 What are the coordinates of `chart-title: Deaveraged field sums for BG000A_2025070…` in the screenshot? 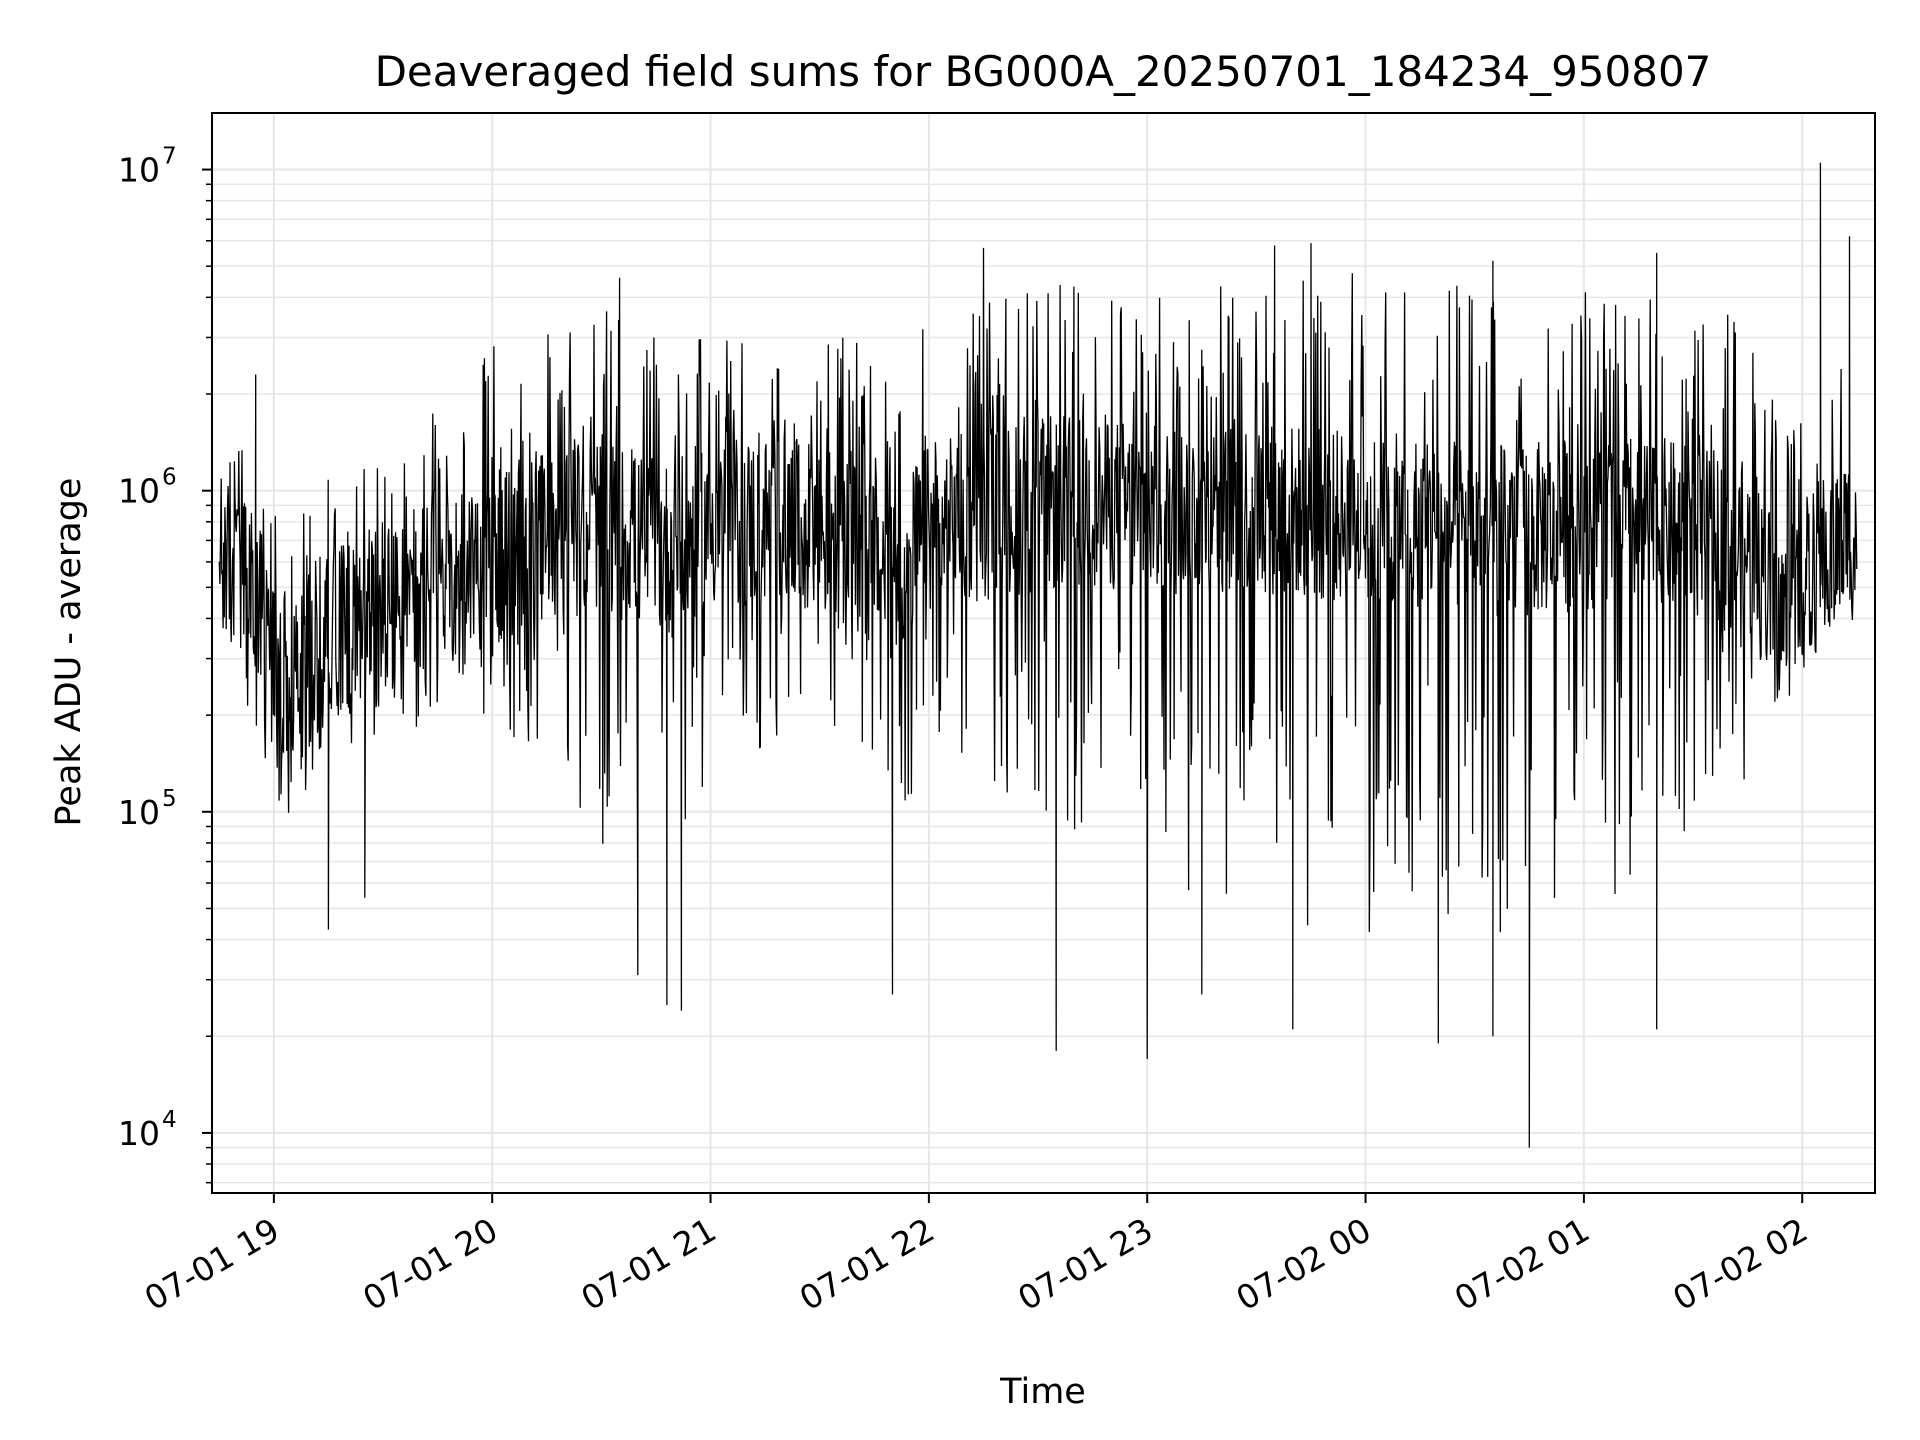 It's located at (1043, 71).